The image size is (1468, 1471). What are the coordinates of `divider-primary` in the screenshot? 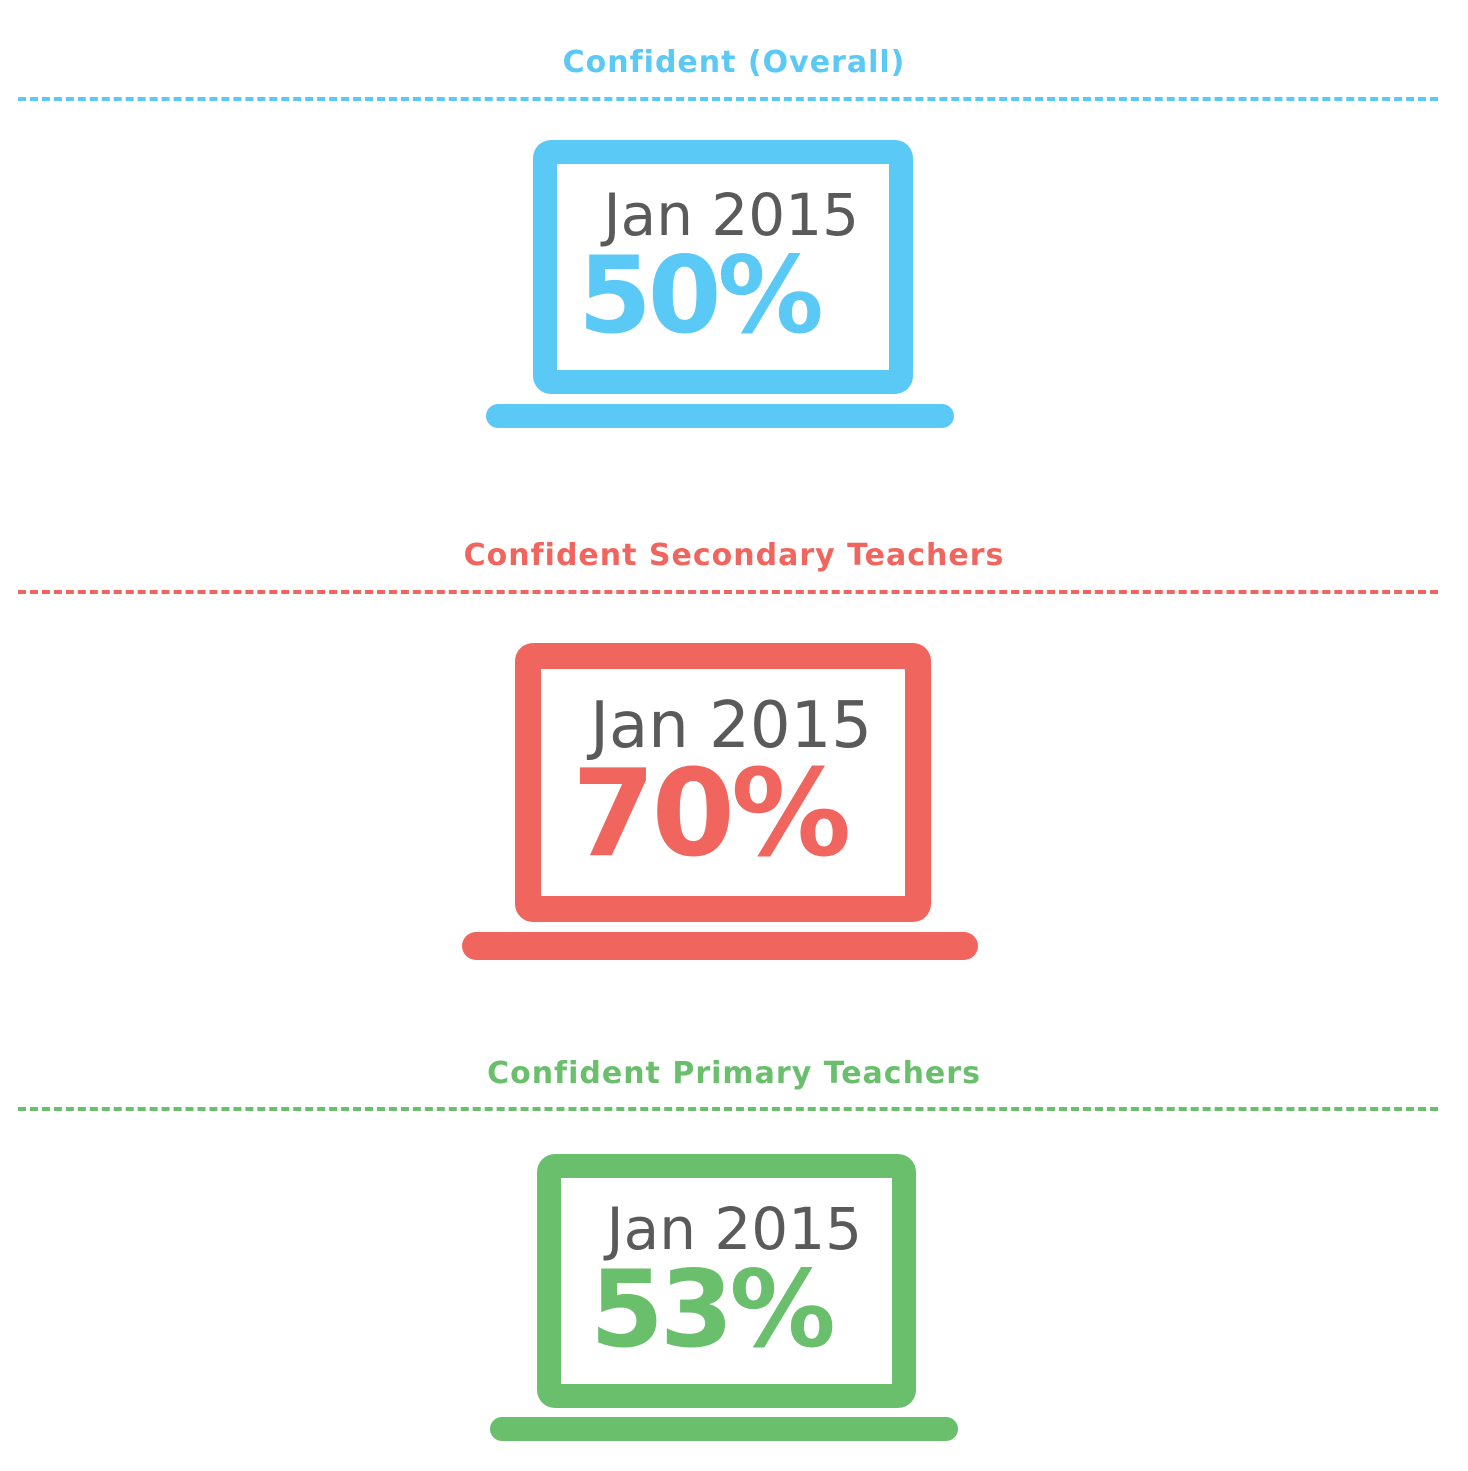 It's located at (728, 1109).